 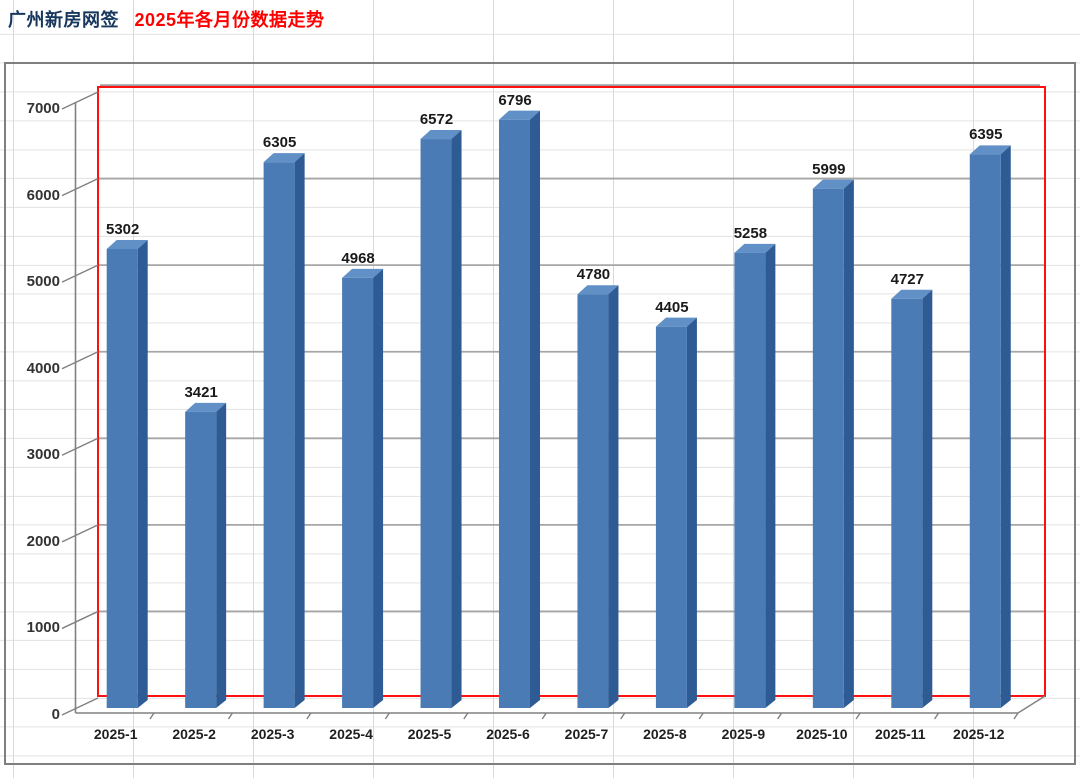 I want to click on month-label: 2025-3, so click(x=272, y=734).